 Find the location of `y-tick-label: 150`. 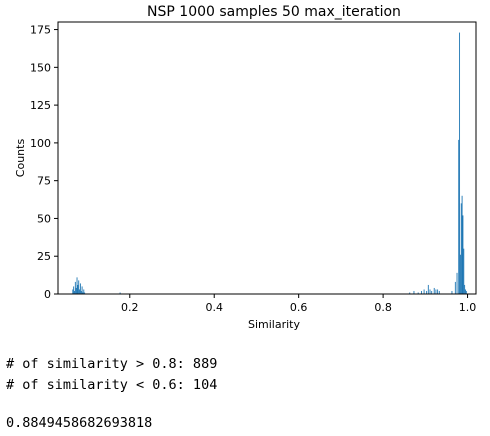

y-tick-label: 150 is located at coordinates (40, 67).